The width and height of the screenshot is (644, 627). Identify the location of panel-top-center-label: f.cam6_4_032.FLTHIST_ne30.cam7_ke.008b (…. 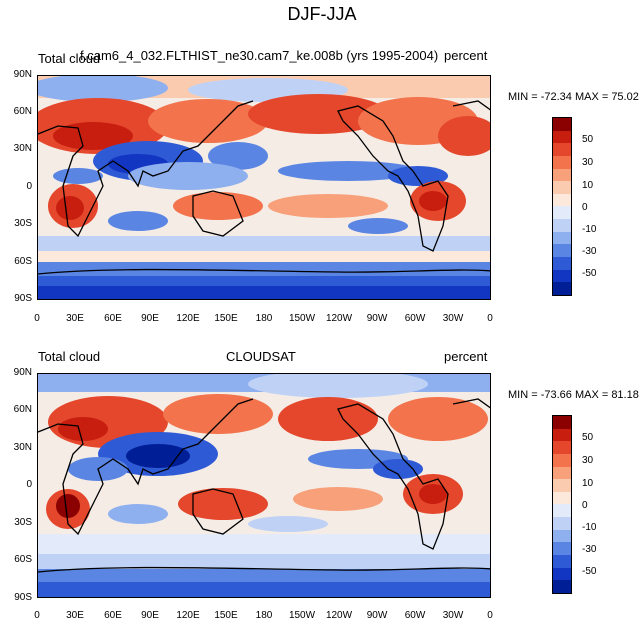
(259, 55).